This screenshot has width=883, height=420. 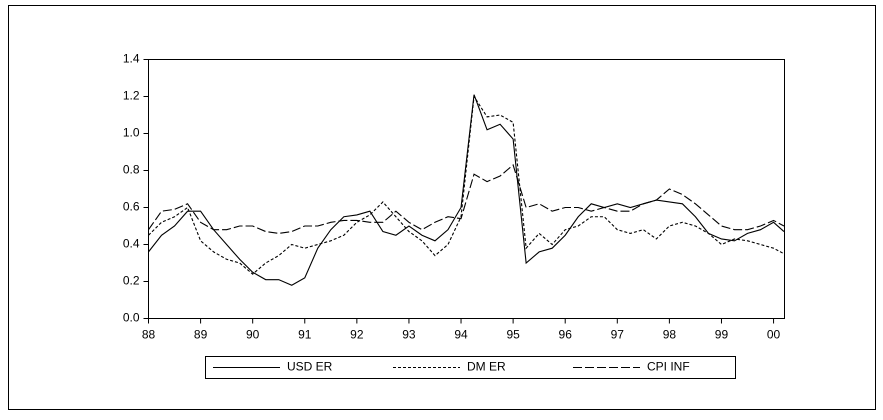 I want to click on legend-label: CPI INF, so click(x=668, y=367).